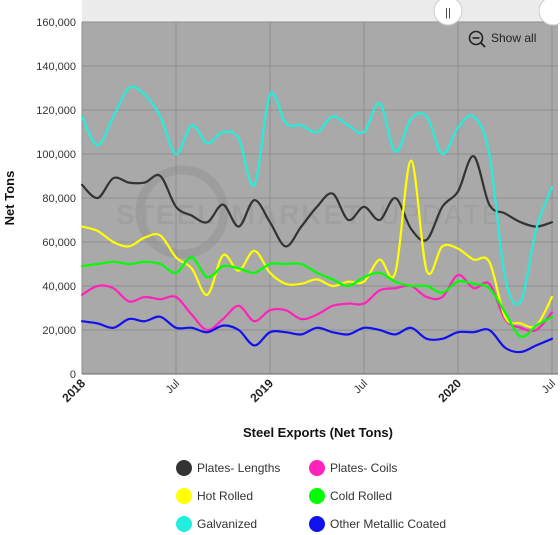 Image resolution: width=560 pixels, height=535 pixels. What do you see at coordinates (56, 23) in the screenshot?
I see `y-tick-label: 160,000` at bounding box center [56, 23].